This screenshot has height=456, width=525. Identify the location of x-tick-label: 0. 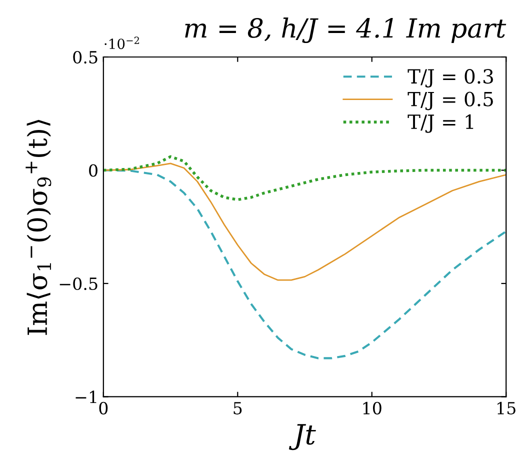
(103, 408).